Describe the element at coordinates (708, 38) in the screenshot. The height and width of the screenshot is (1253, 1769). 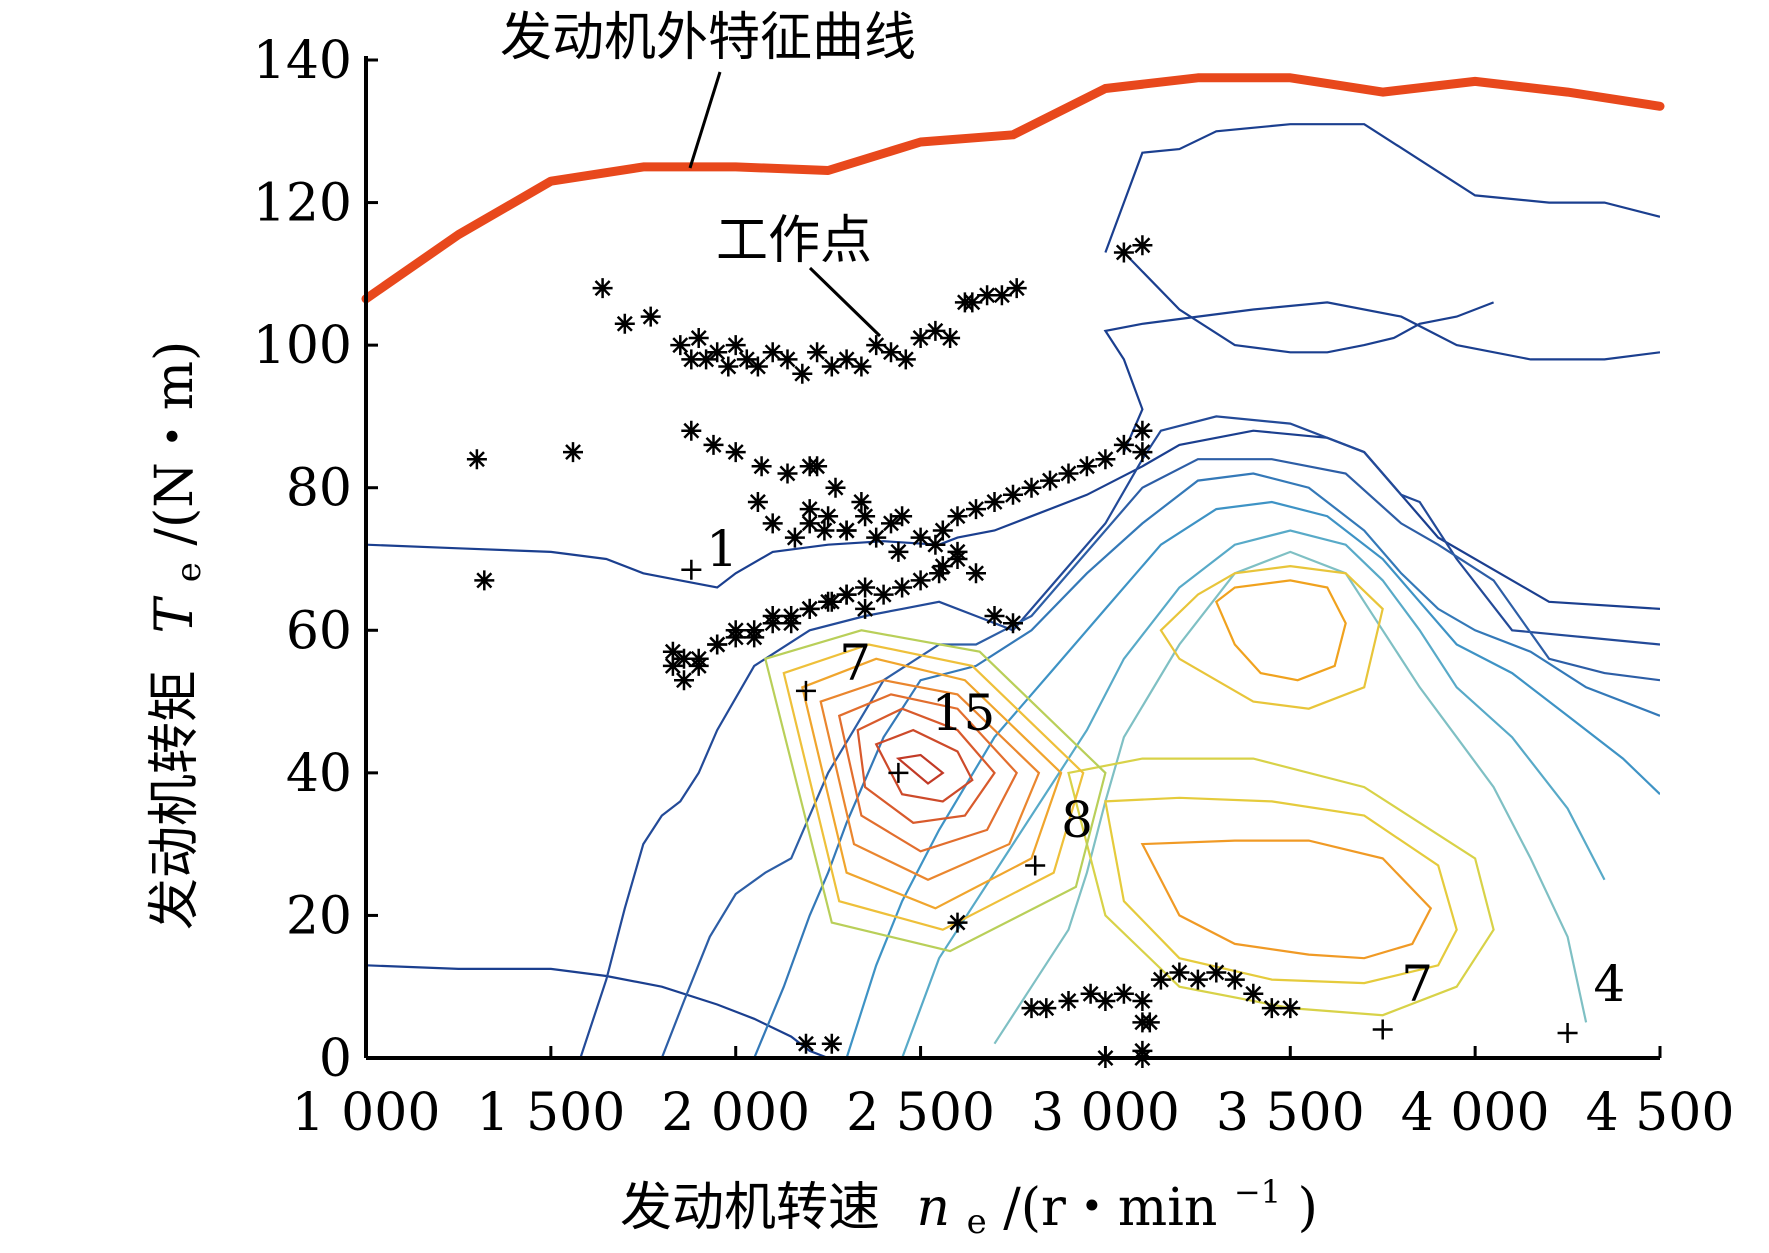
I see `curve-annotation-label: 发动机外特征曲线` at that location.